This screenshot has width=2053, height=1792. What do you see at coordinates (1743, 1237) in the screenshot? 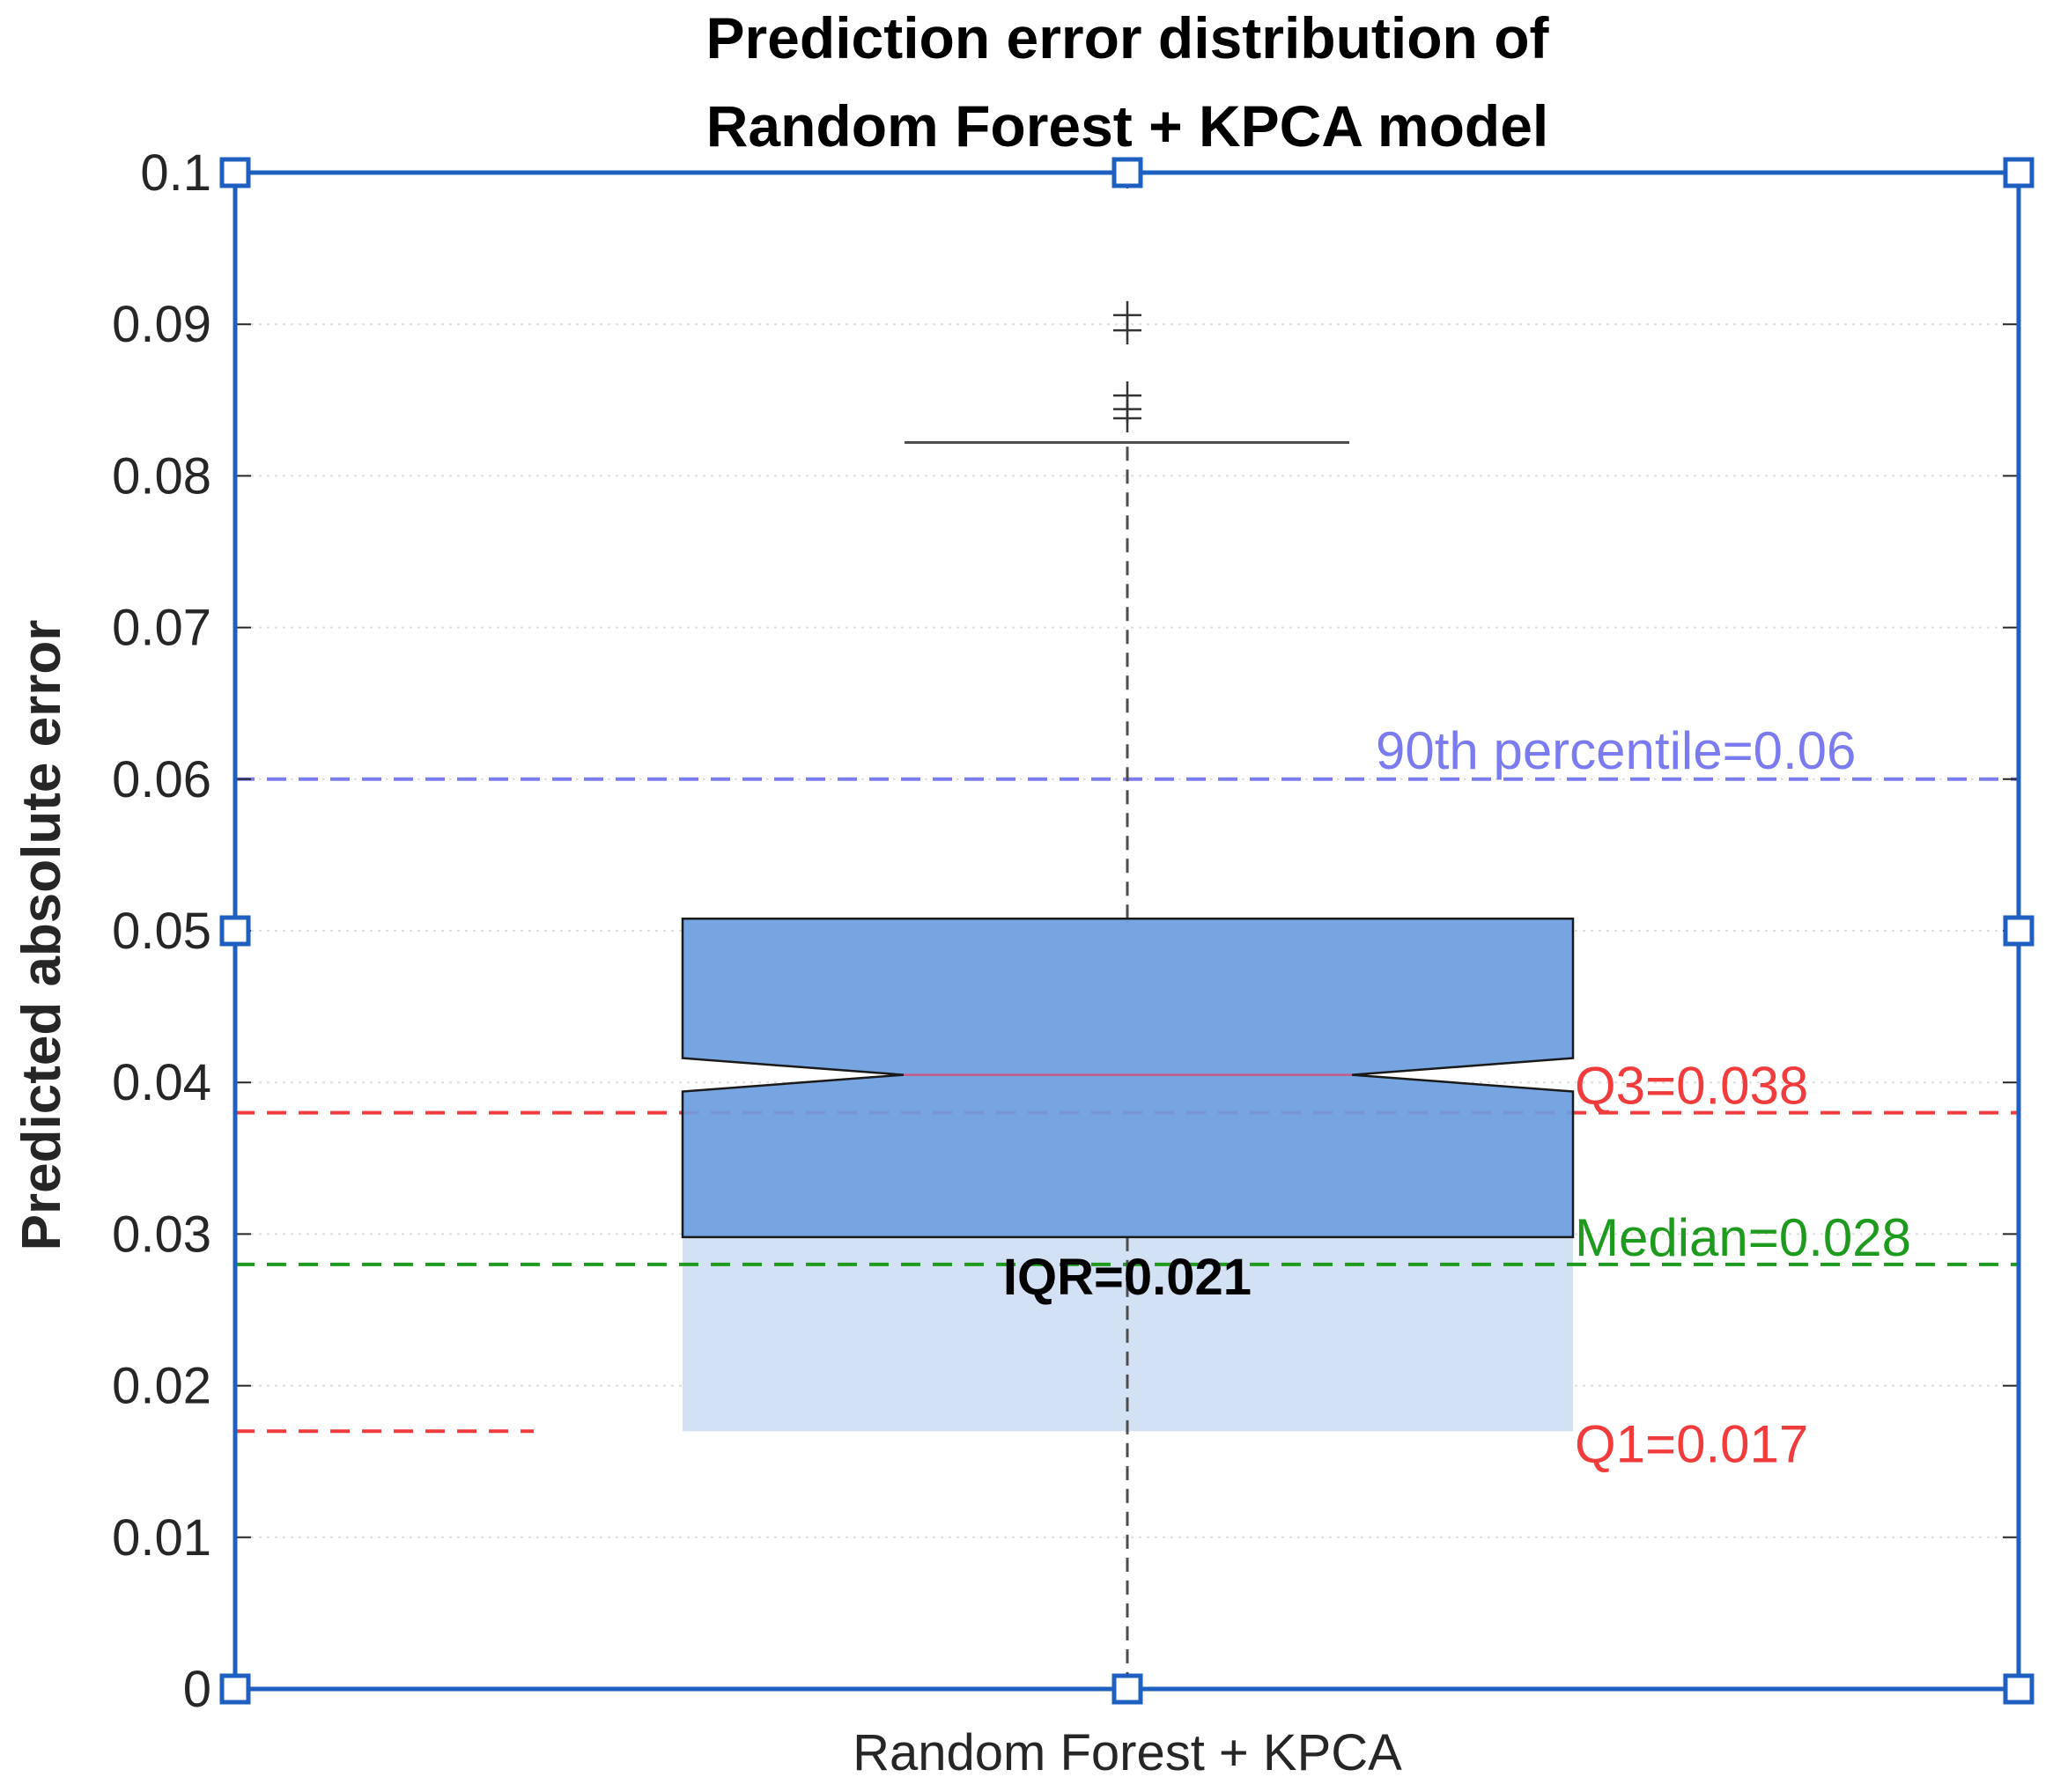
I see `reference-label-median: Median=0.028` at bounding box center [1743, 1237].